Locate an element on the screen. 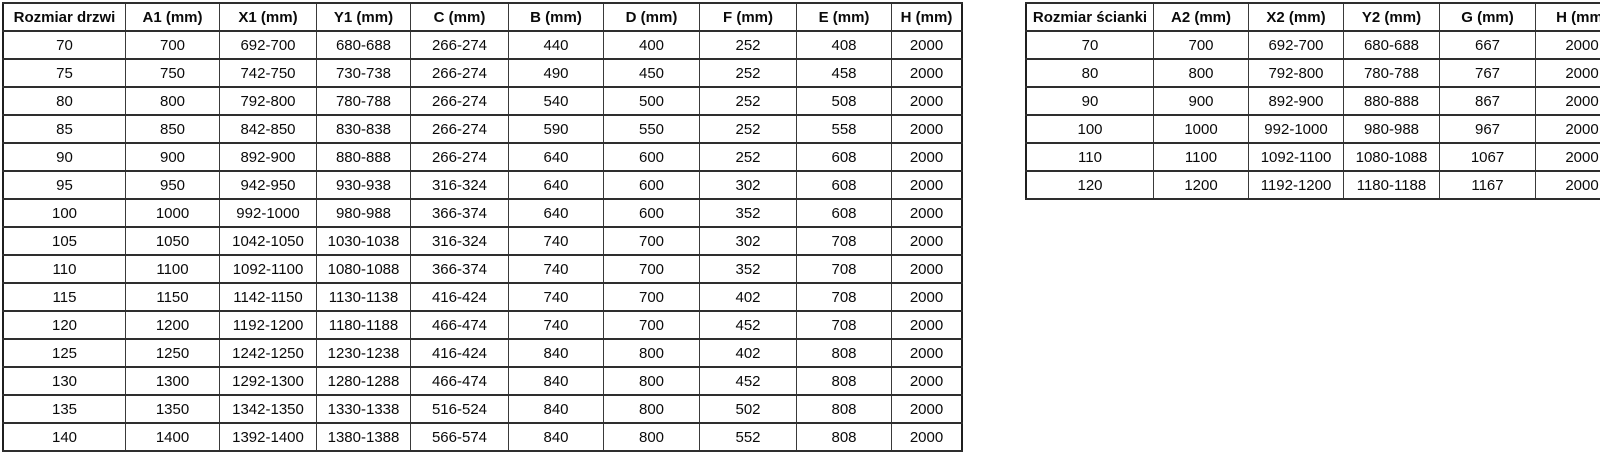 This screenshot has width=1600, height=459. table-cell: 950 is located at coordinates (172, 185).